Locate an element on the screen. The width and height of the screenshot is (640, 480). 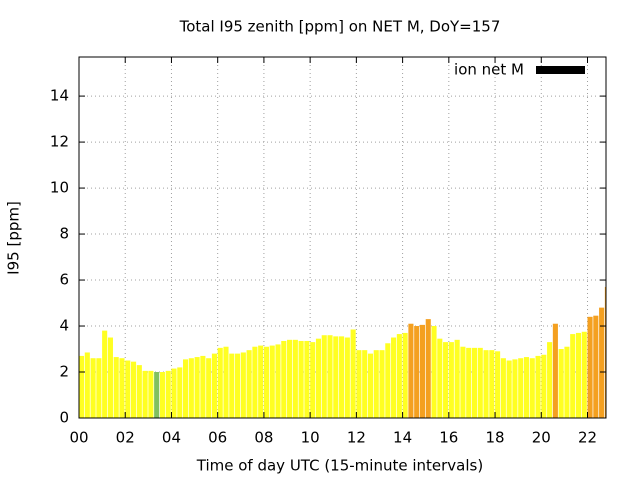
y-tick-label: 12 is located at coordinates (59, 142).